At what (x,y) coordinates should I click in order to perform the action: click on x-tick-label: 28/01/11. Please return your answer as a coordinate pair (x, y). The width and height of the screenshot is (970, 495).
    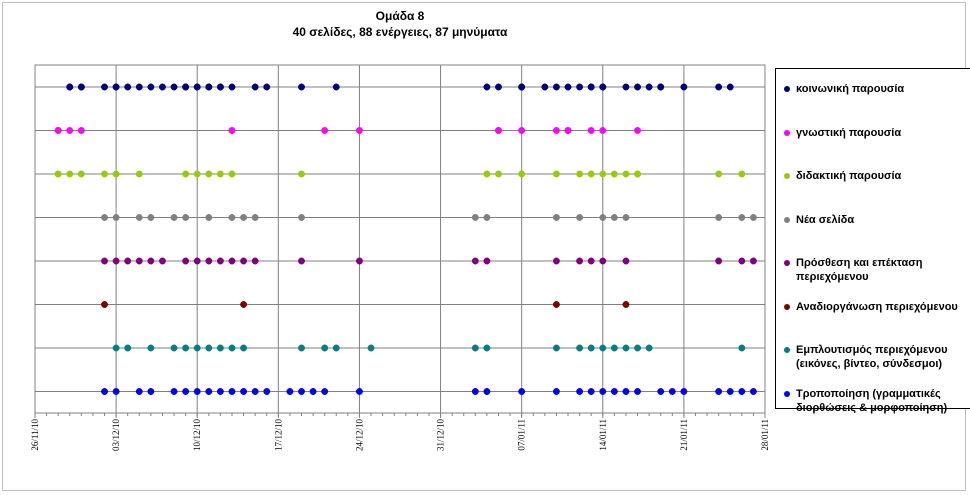
    Looking at the image, I should click on (765, 435).